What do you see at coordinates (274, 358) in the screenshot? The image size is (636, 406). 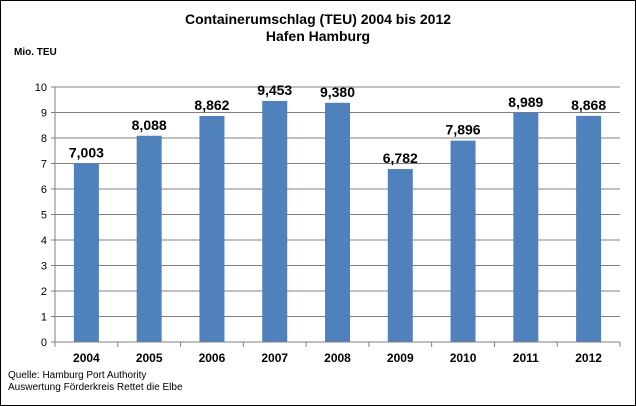 I see `x-tick-label: 2007` at bounding box center [274, 358].